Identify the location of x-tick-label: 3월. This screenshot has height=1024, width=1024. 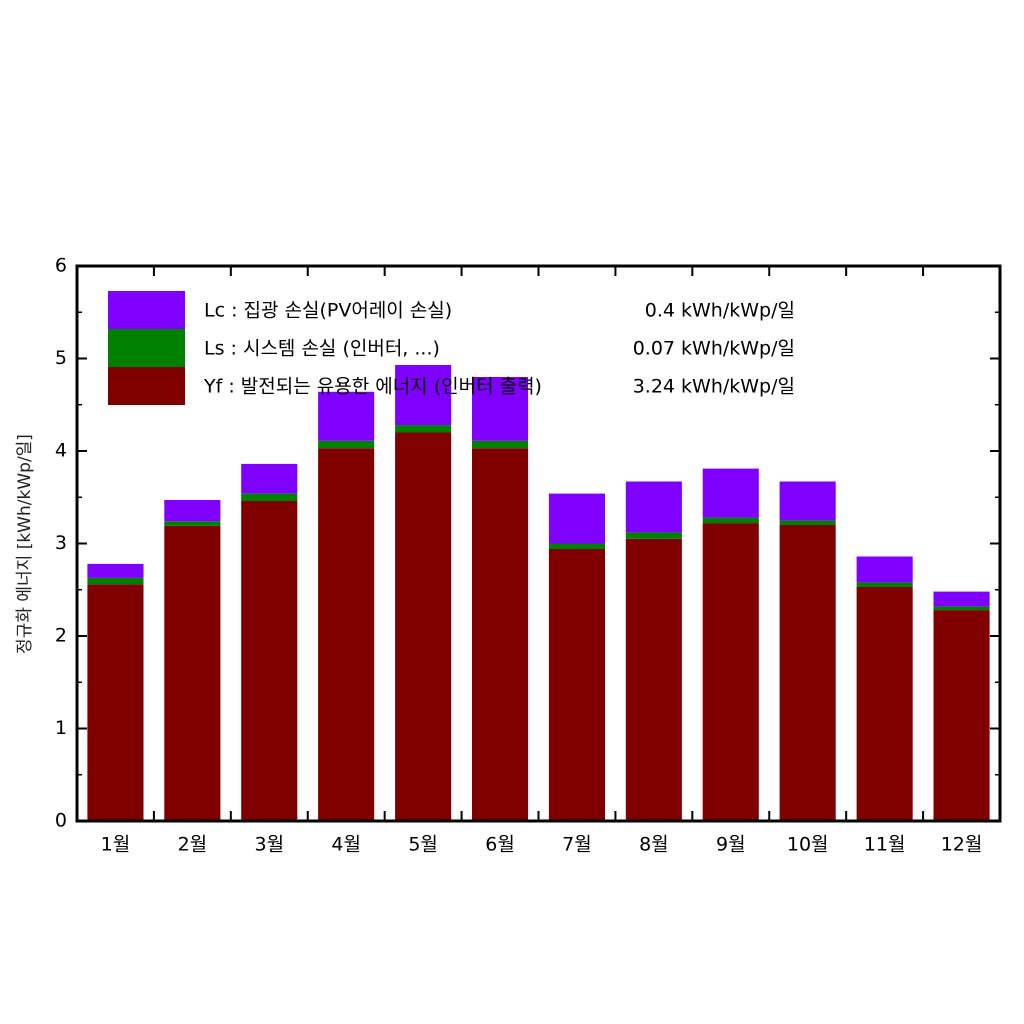
(270, 845).